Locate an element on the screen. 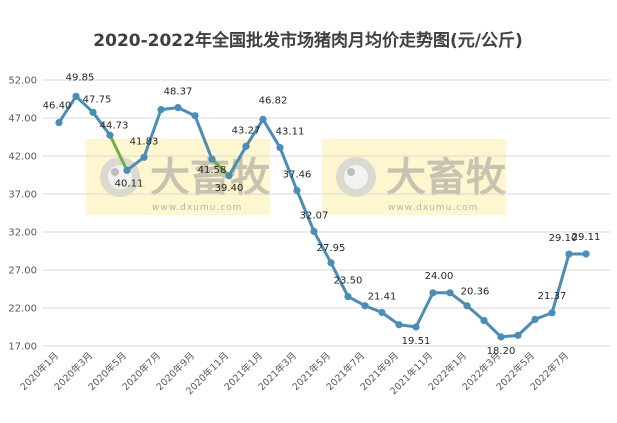 The image size is (617, 423). data-label: 32.07 is located at coordinates (314, 215).